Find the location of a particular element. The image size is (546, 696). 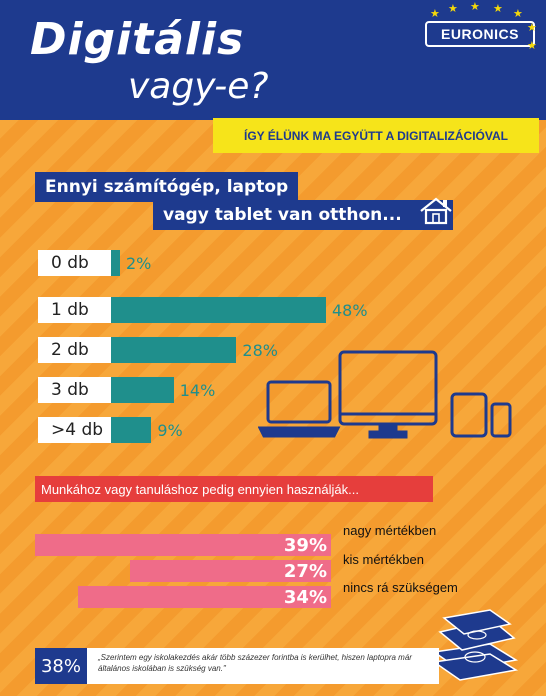

usage-pct: 27% is located at coordinates (305, 571).